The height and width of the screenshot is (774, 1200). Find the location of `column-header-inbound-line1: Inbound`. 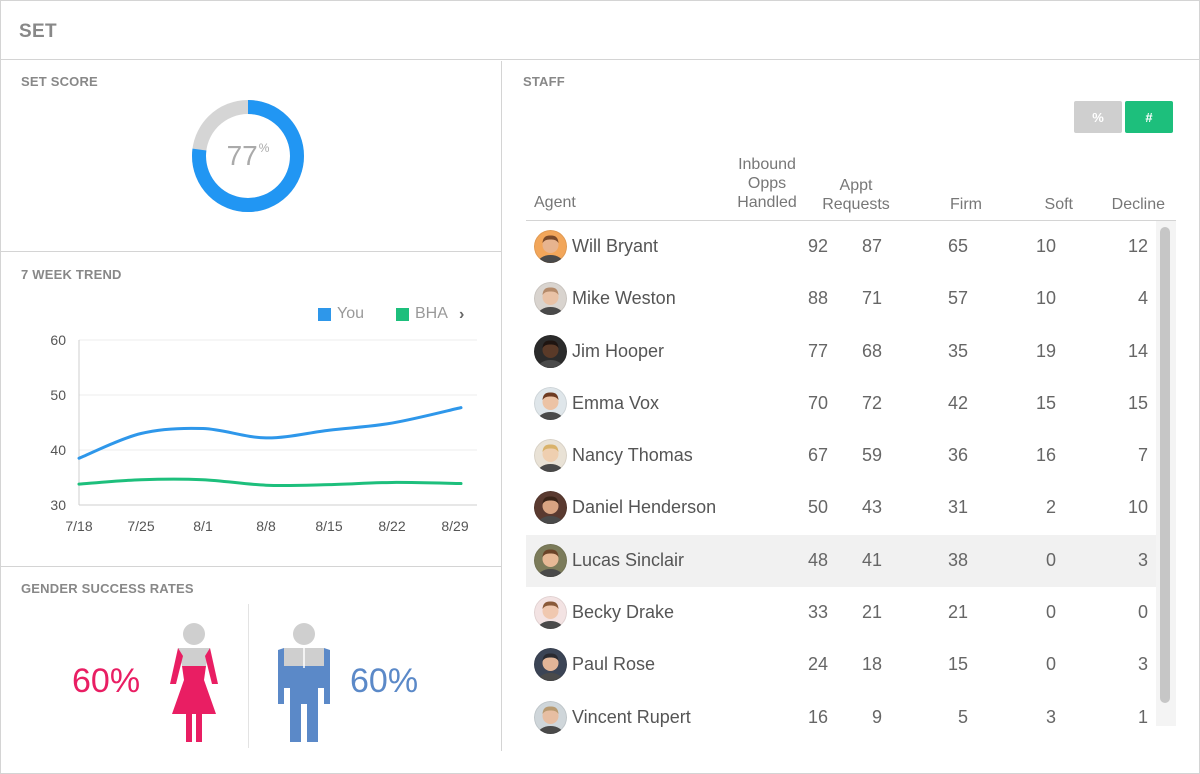

column-header-inbound-line1: Inbound is located at coordinates (767, 164).